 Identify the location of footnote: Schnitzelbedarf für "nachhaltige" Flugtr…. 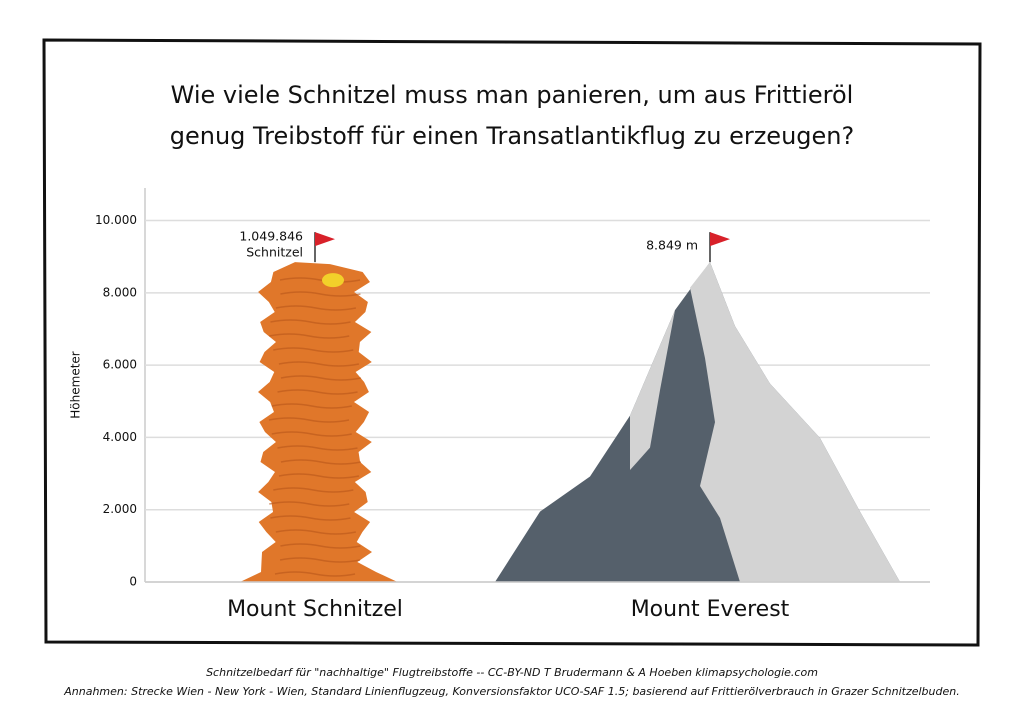
(512, 672).